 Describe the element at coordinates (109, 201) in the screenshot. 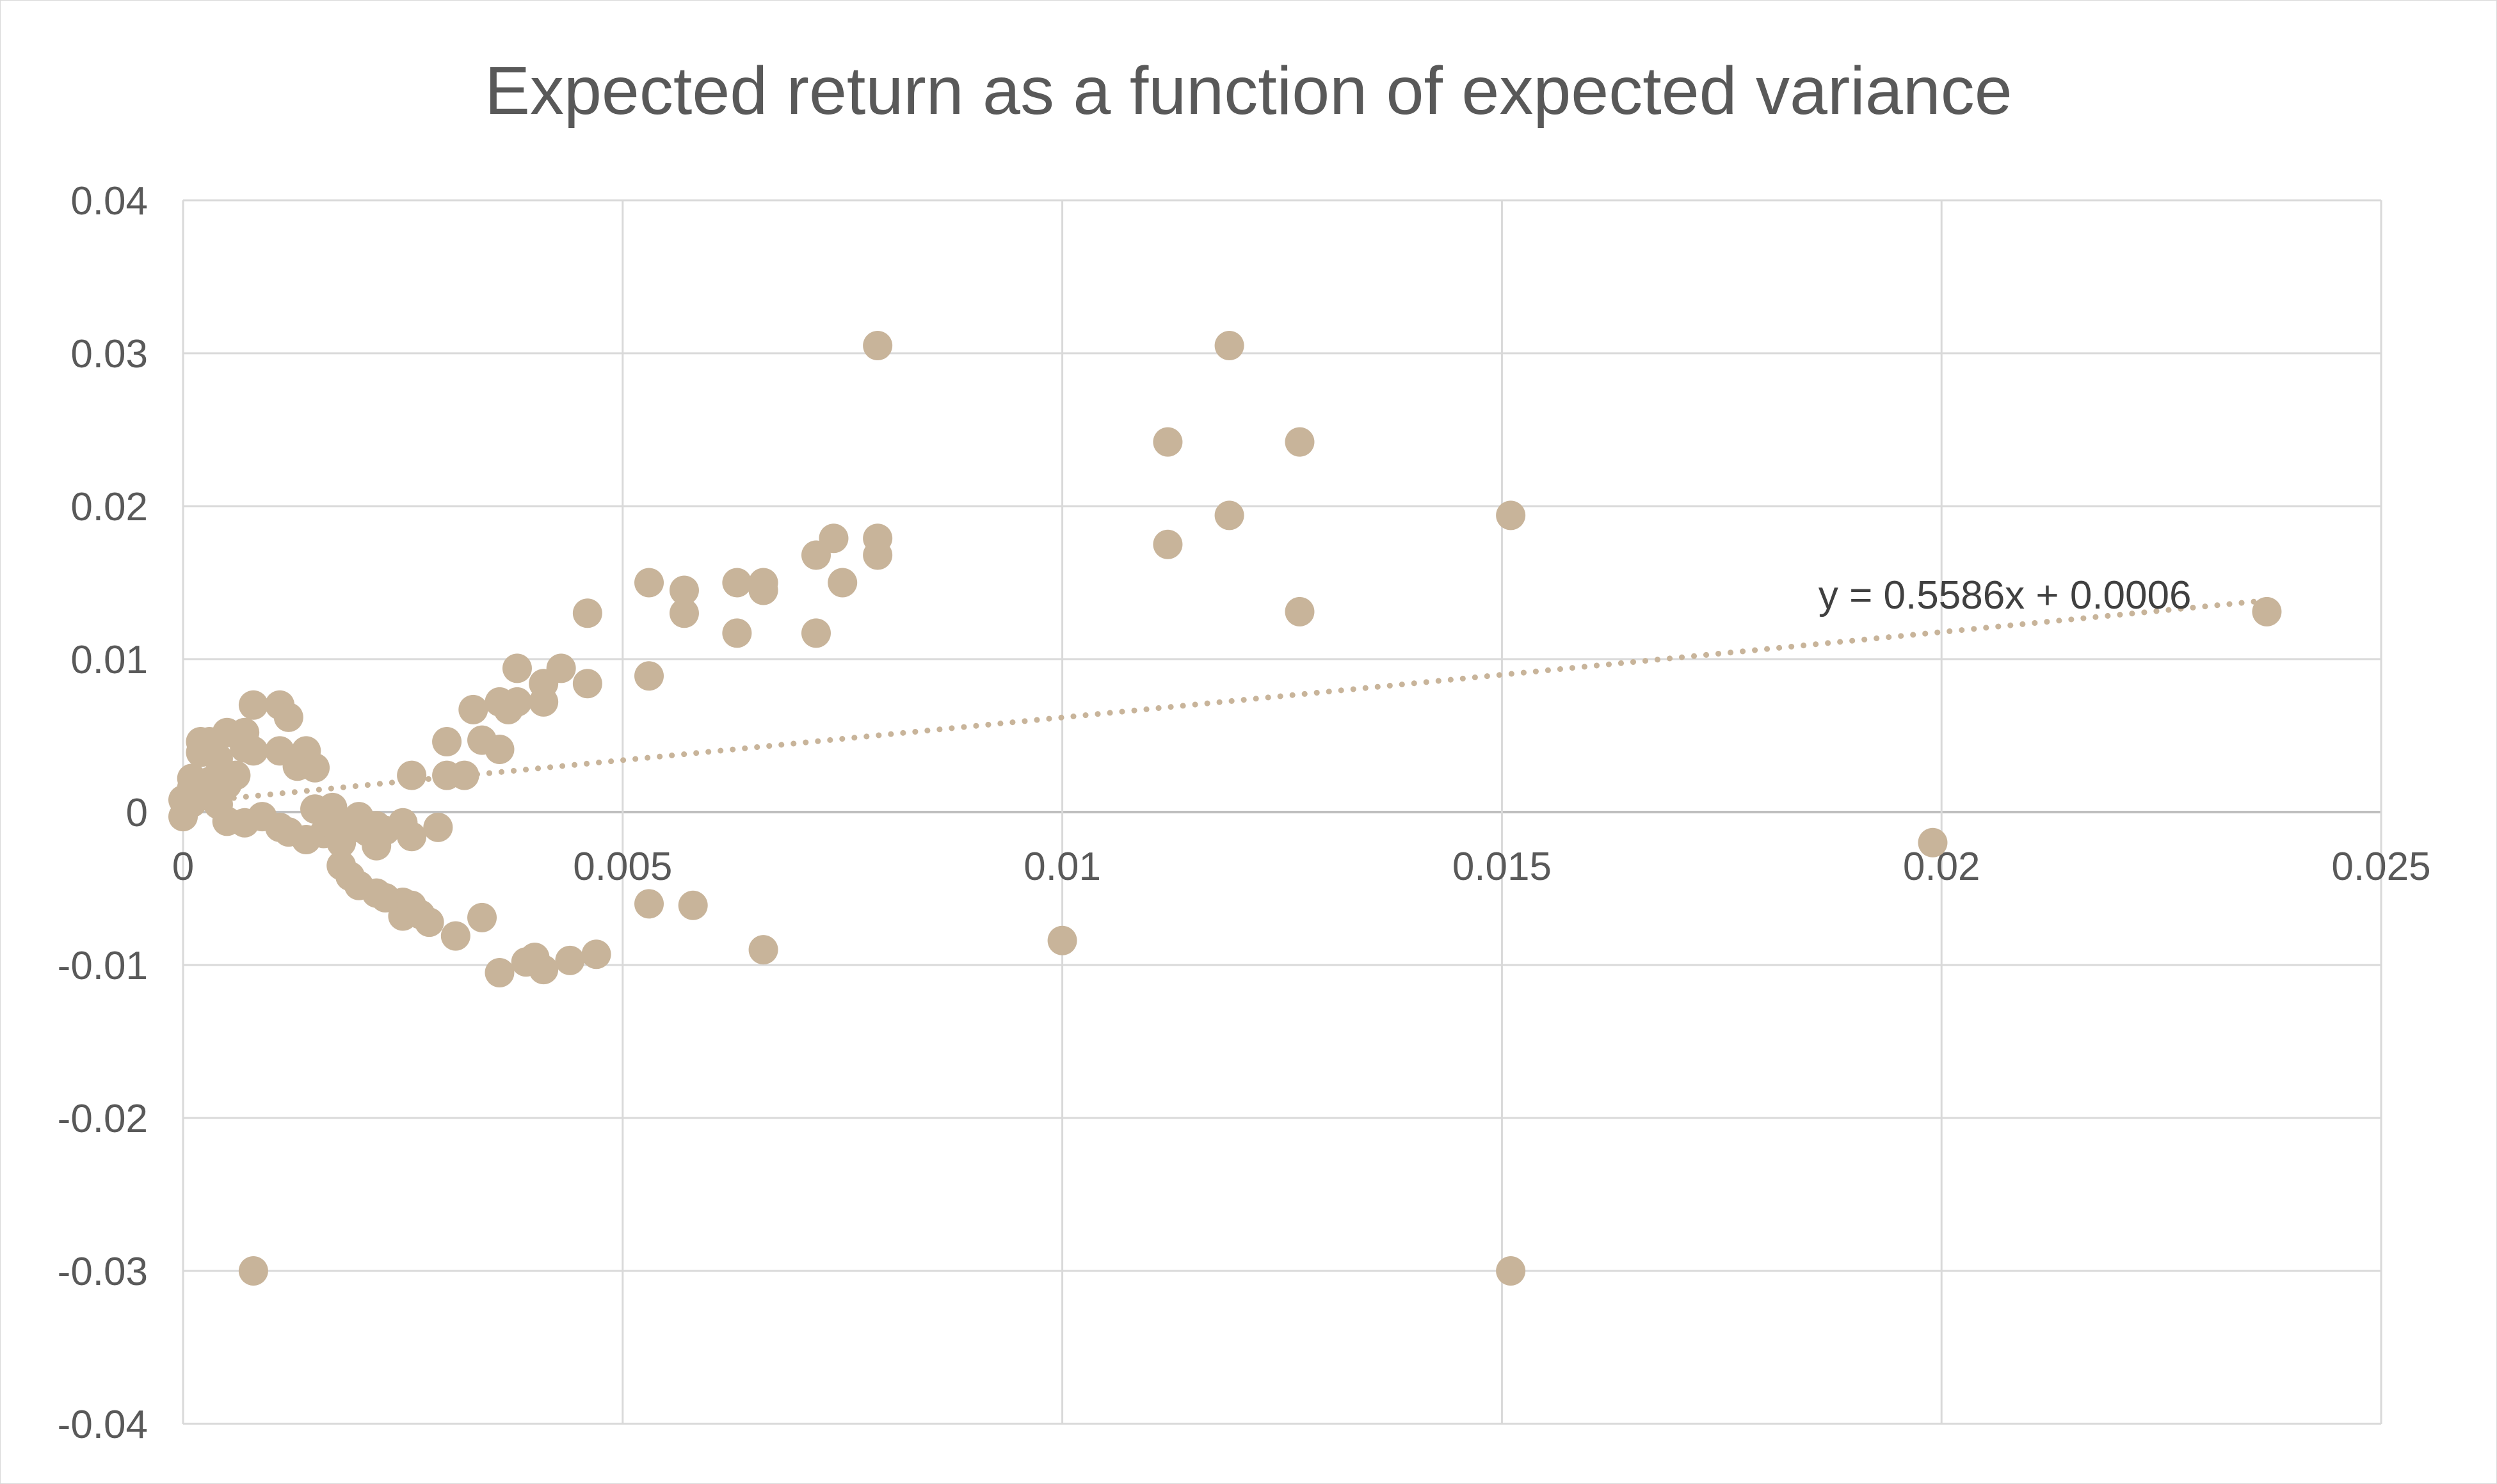

I see `y-tick-label: 0.04` at that location.